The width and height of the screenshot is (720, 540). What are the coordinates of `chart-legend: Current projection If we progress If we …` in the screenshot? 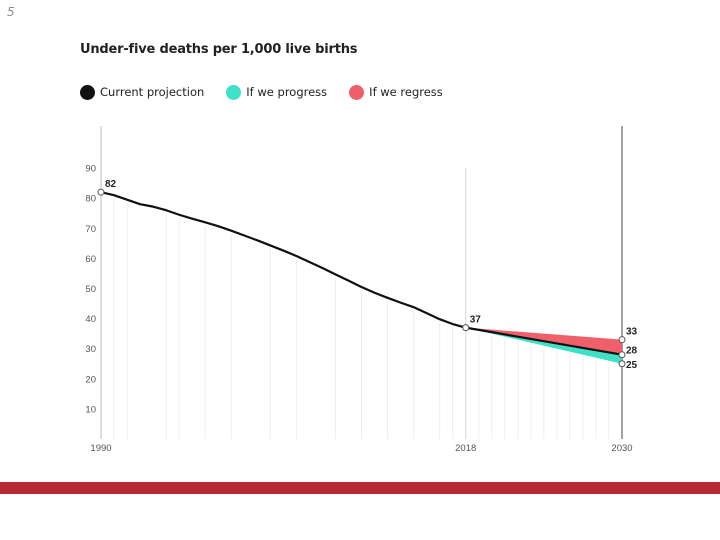 It's located at (272, 92).